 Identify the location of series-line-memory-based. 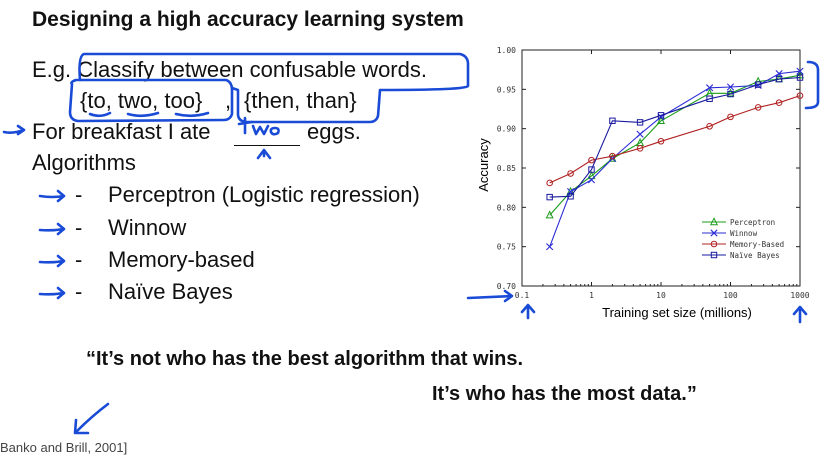
(675, 139).